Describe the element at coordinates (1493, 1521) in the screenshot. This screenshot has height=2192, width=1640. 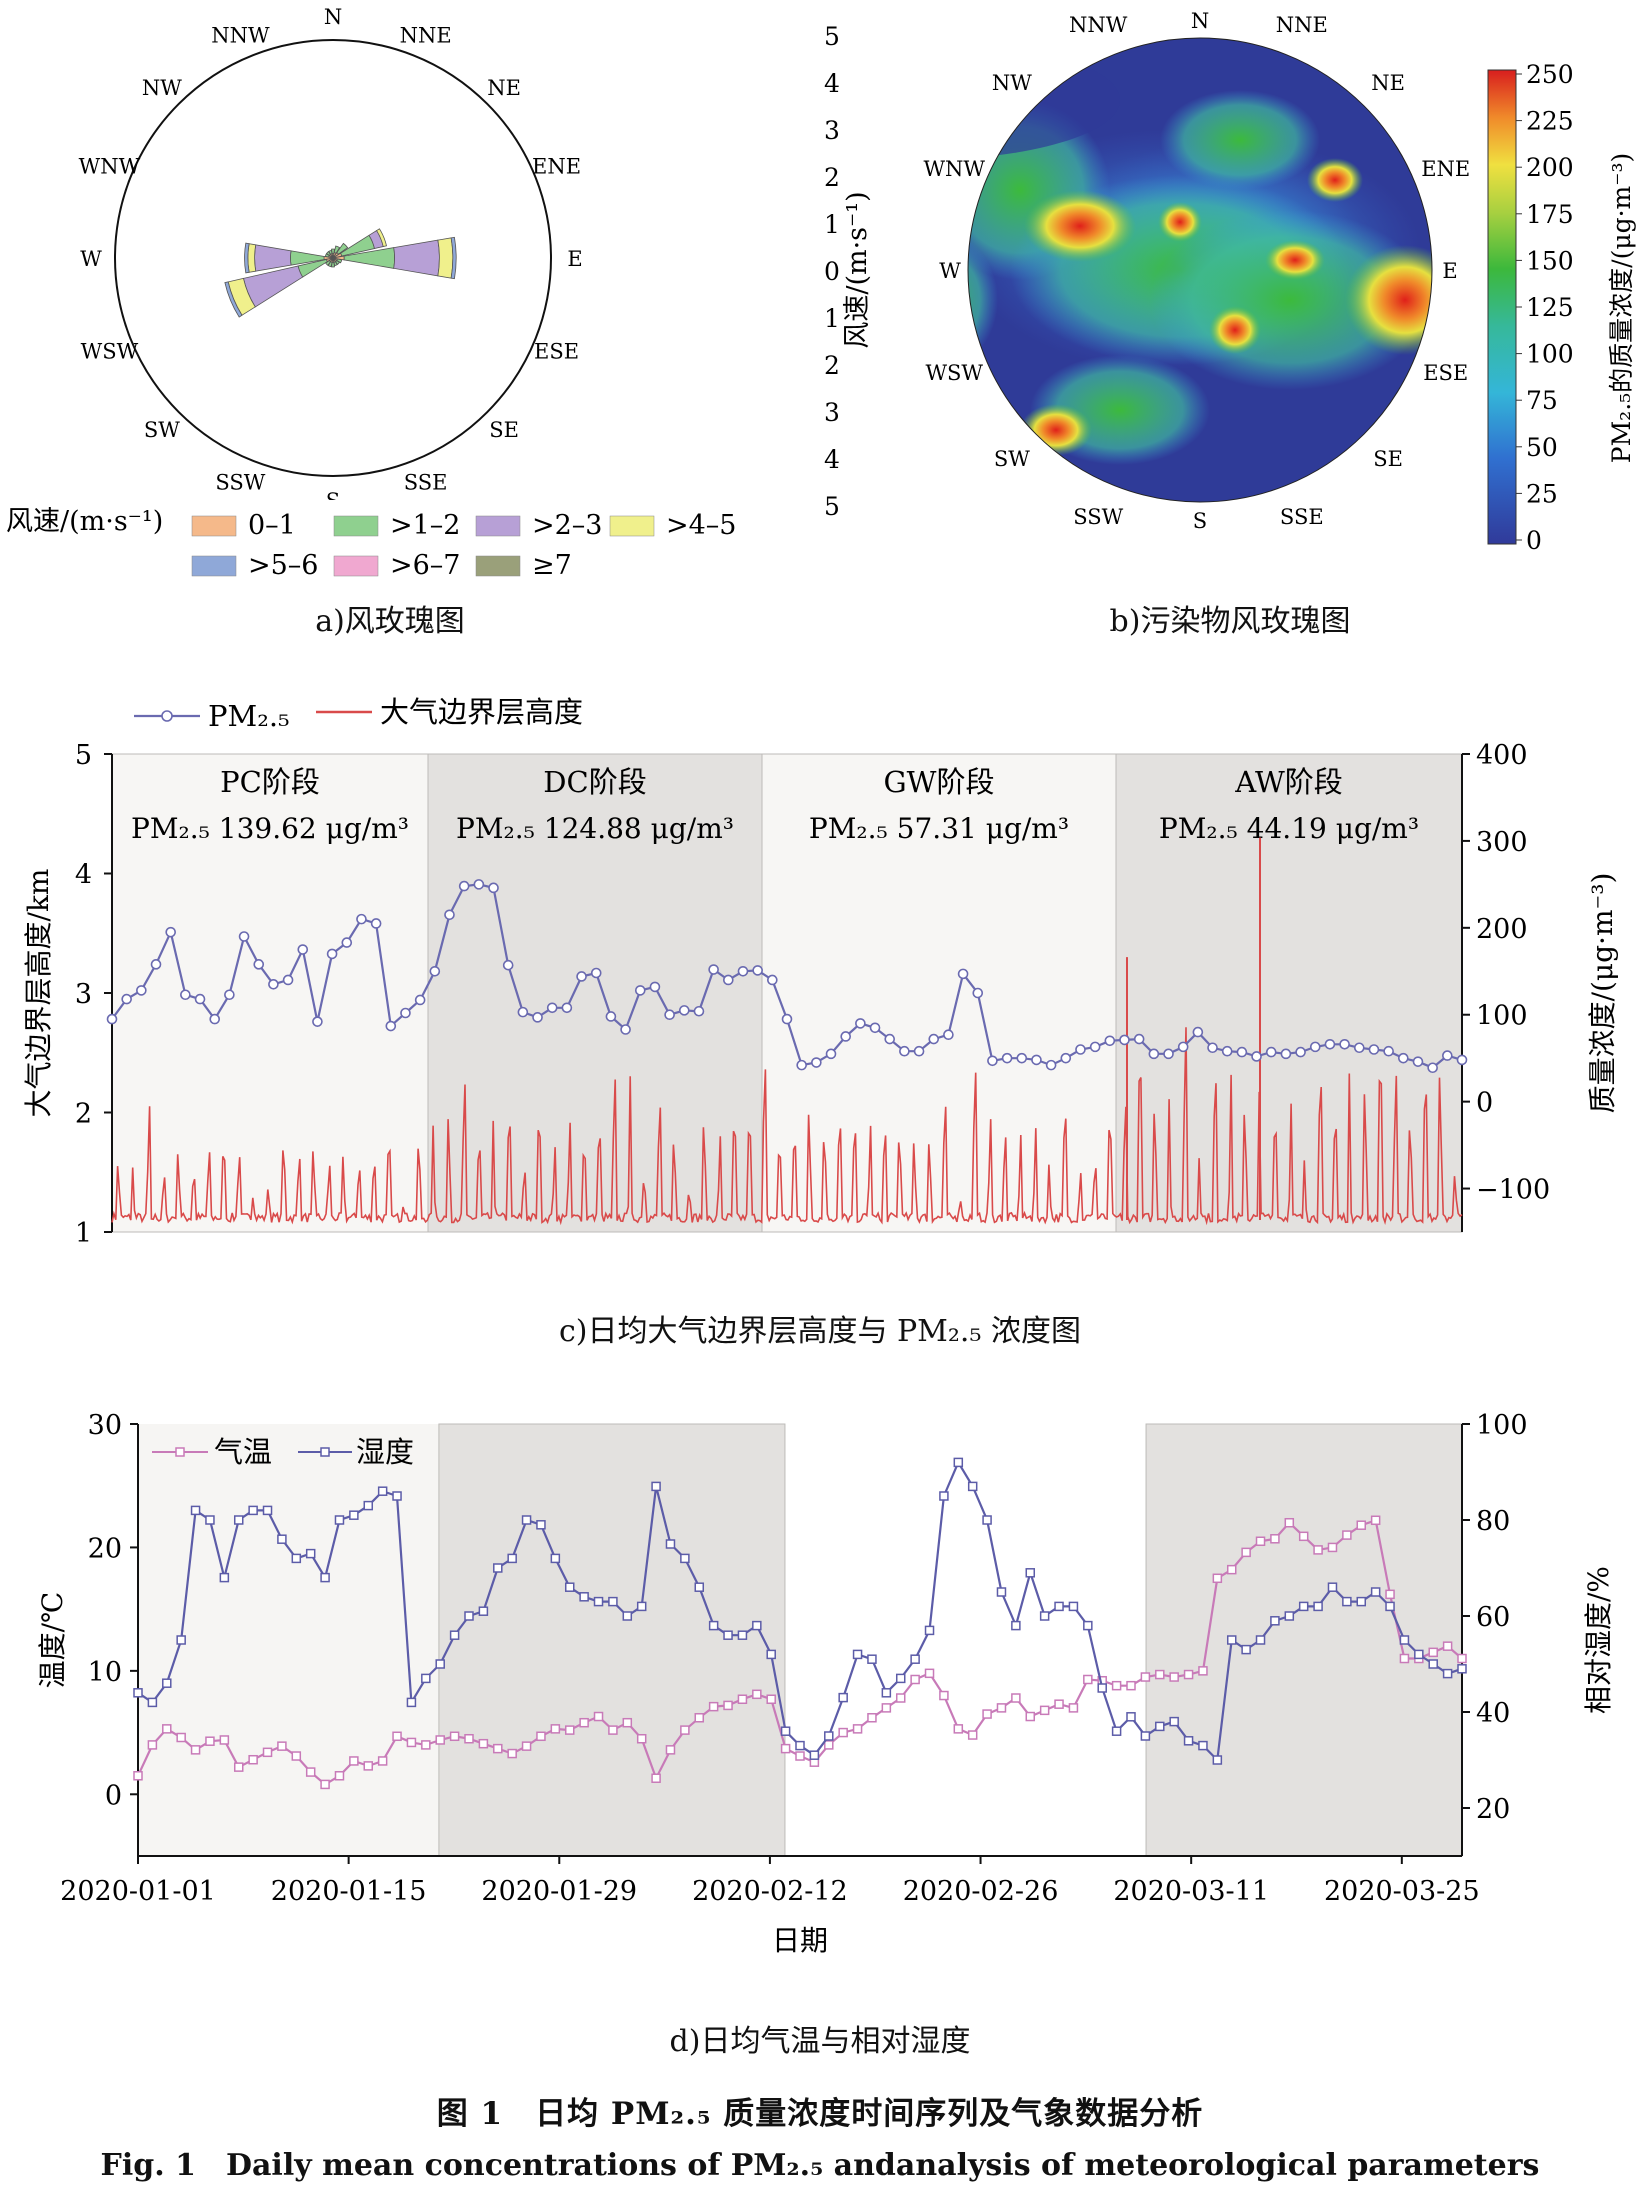
I see `y-right-tick-label: 80` at that location.